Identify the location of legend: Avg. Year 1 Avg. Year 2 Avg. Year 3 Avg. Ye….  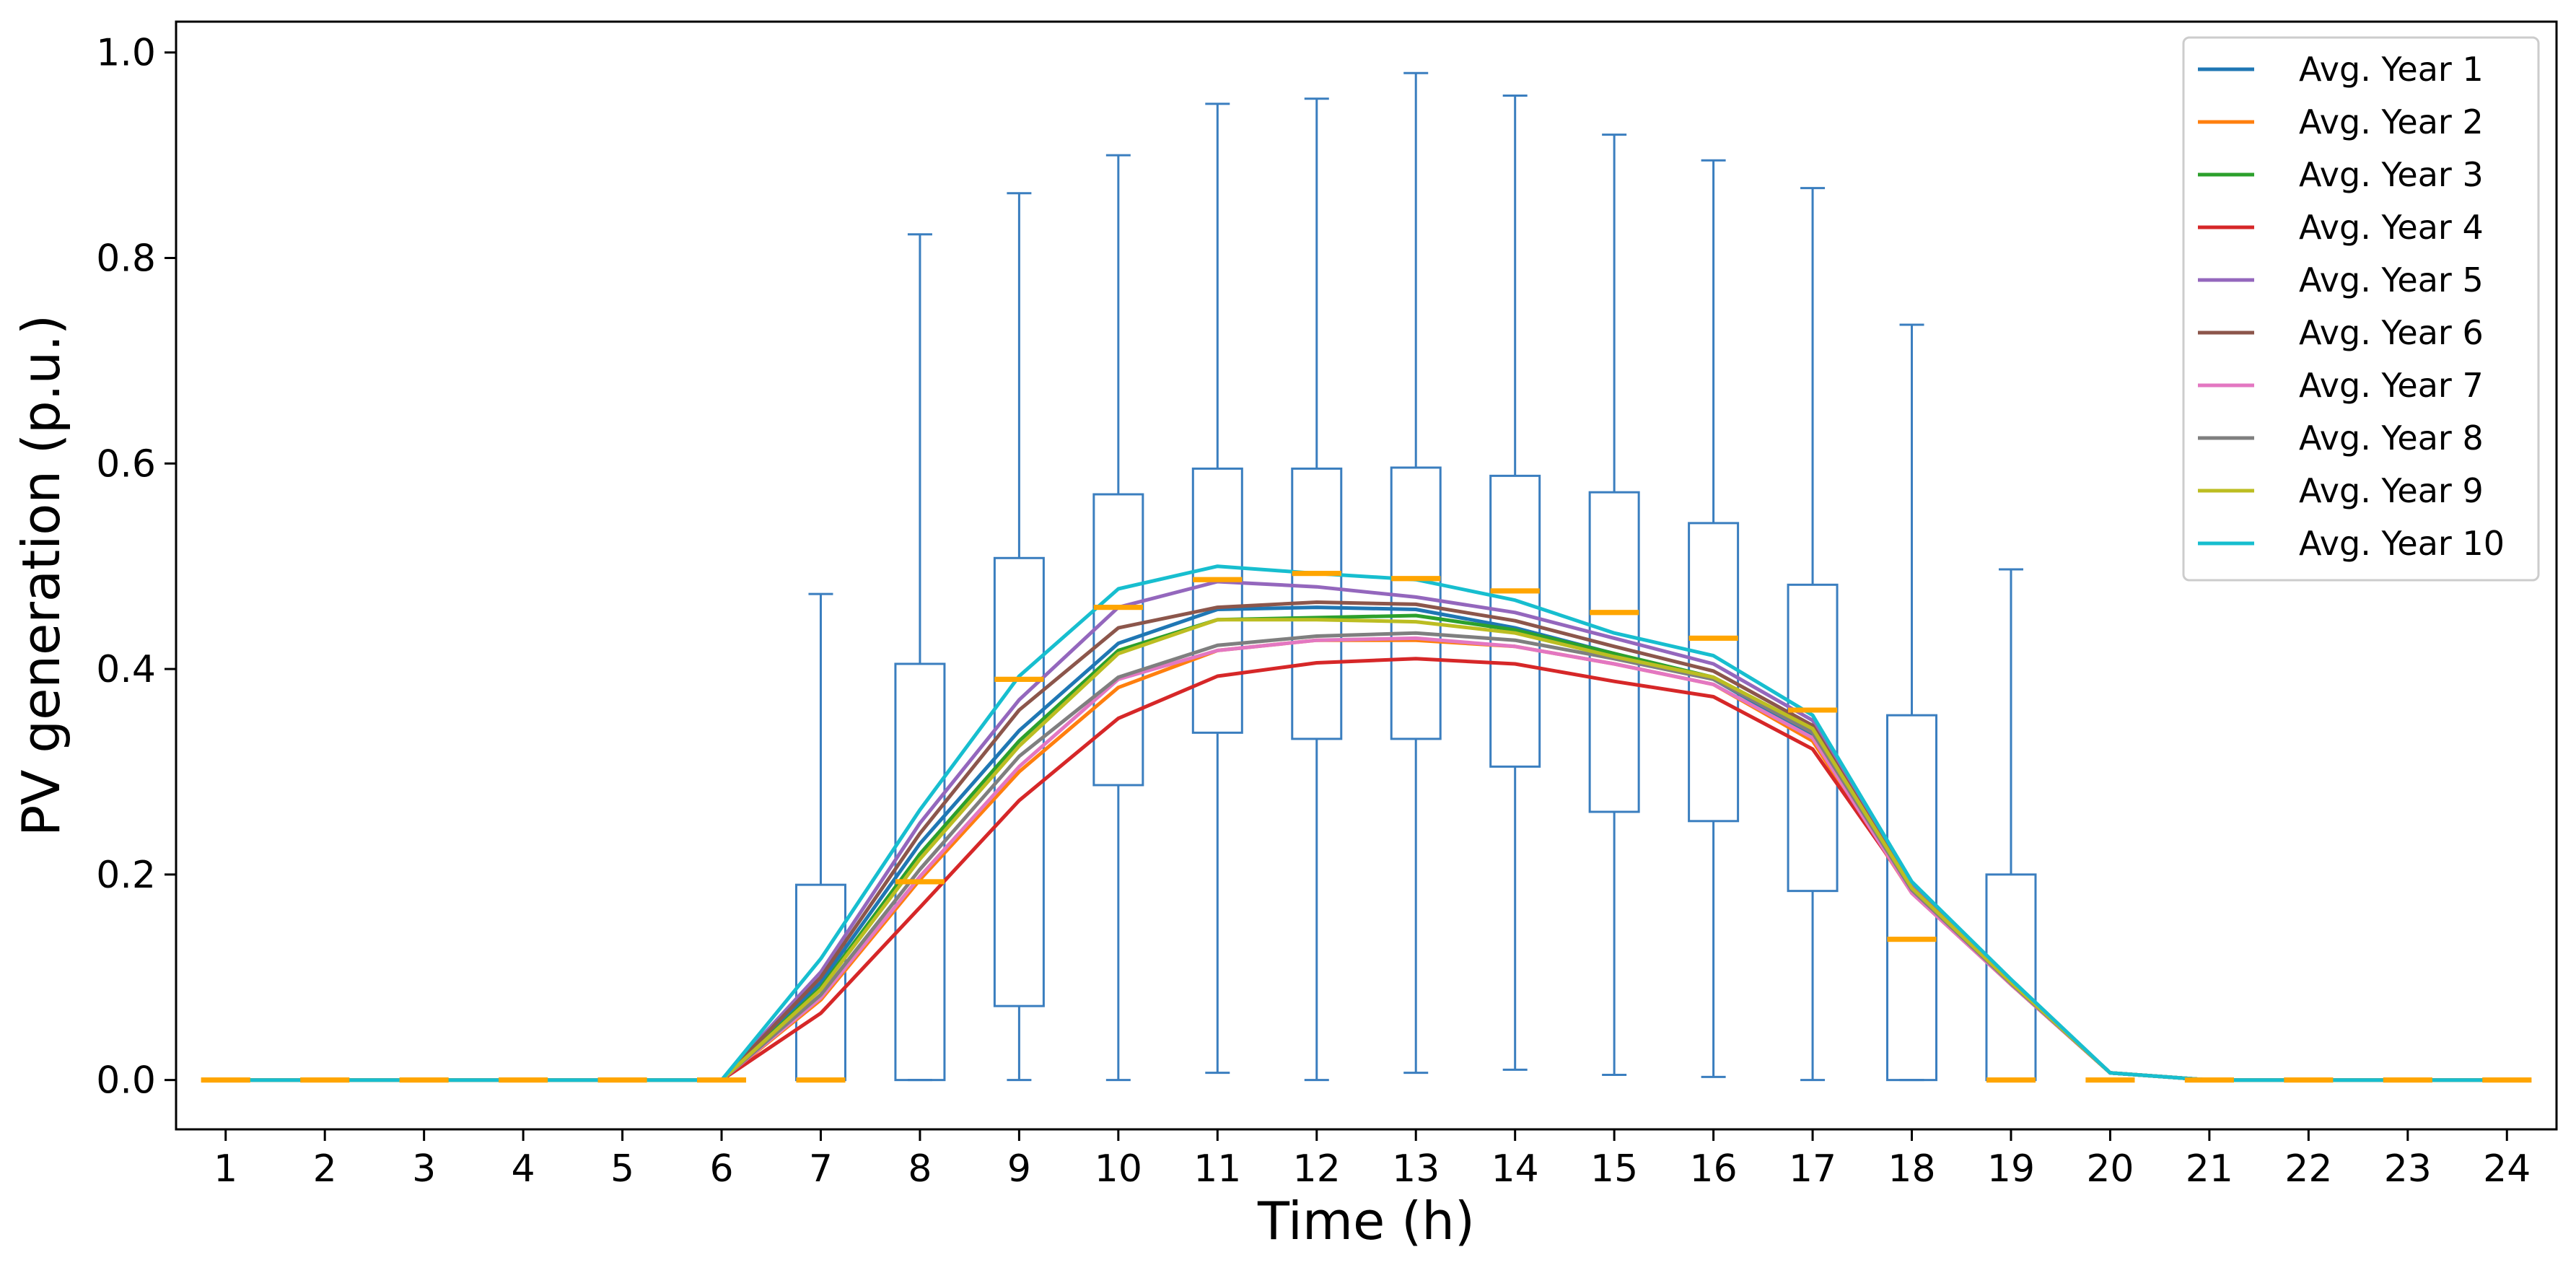
(2361, 309).